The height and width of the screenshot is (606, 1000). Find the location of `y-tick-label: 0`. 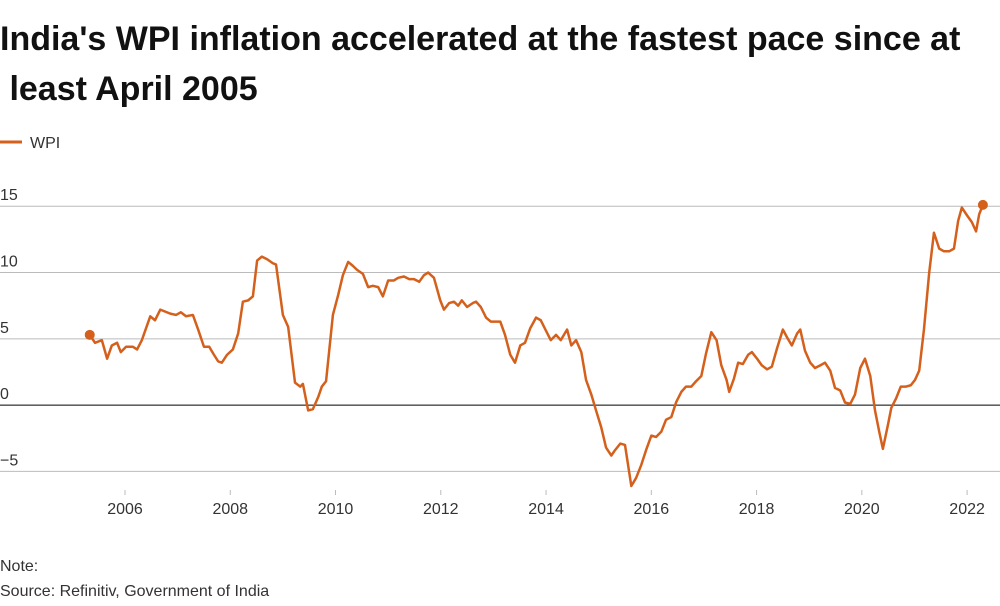

y-tick-label: 0 is located at coordinates (4, 394).